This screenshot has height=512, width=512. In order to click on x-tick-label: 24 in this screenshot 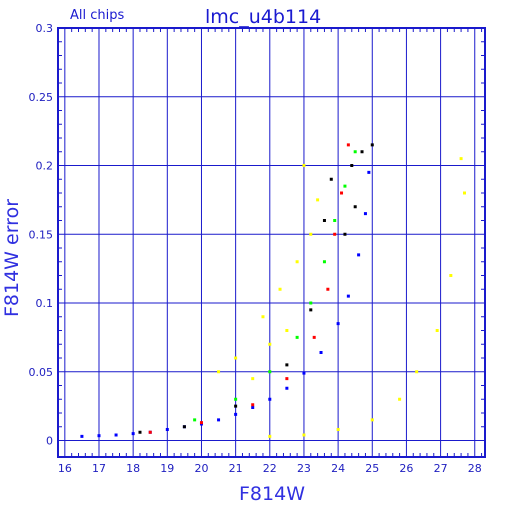, I will do `click(338, 468)`.